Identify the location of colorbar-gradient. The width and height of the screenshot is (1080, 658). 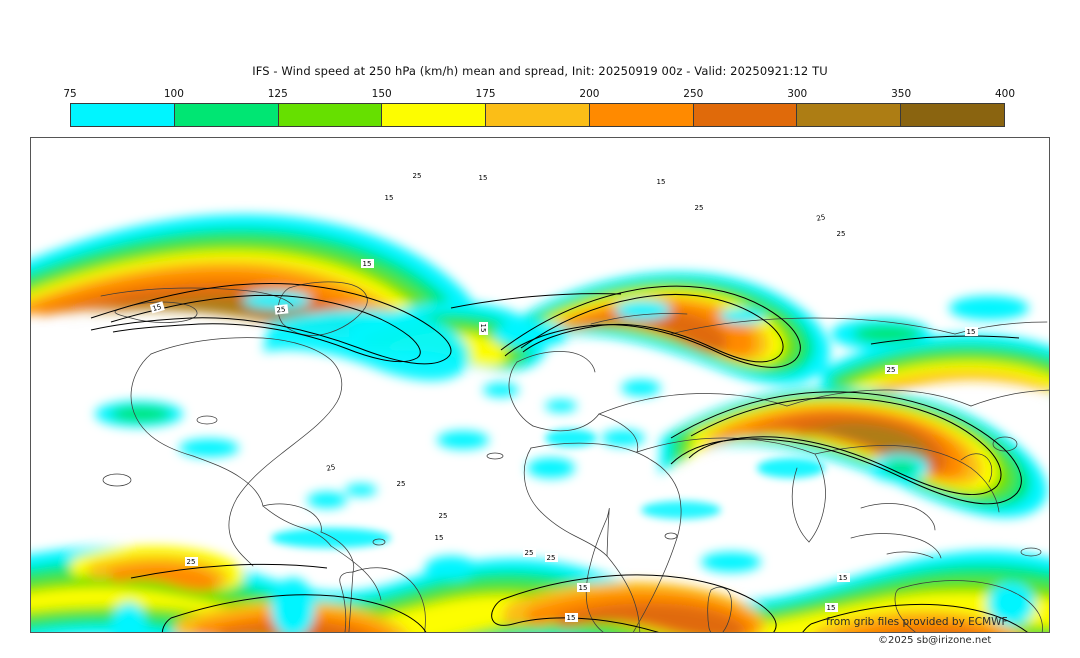
(537, 115).